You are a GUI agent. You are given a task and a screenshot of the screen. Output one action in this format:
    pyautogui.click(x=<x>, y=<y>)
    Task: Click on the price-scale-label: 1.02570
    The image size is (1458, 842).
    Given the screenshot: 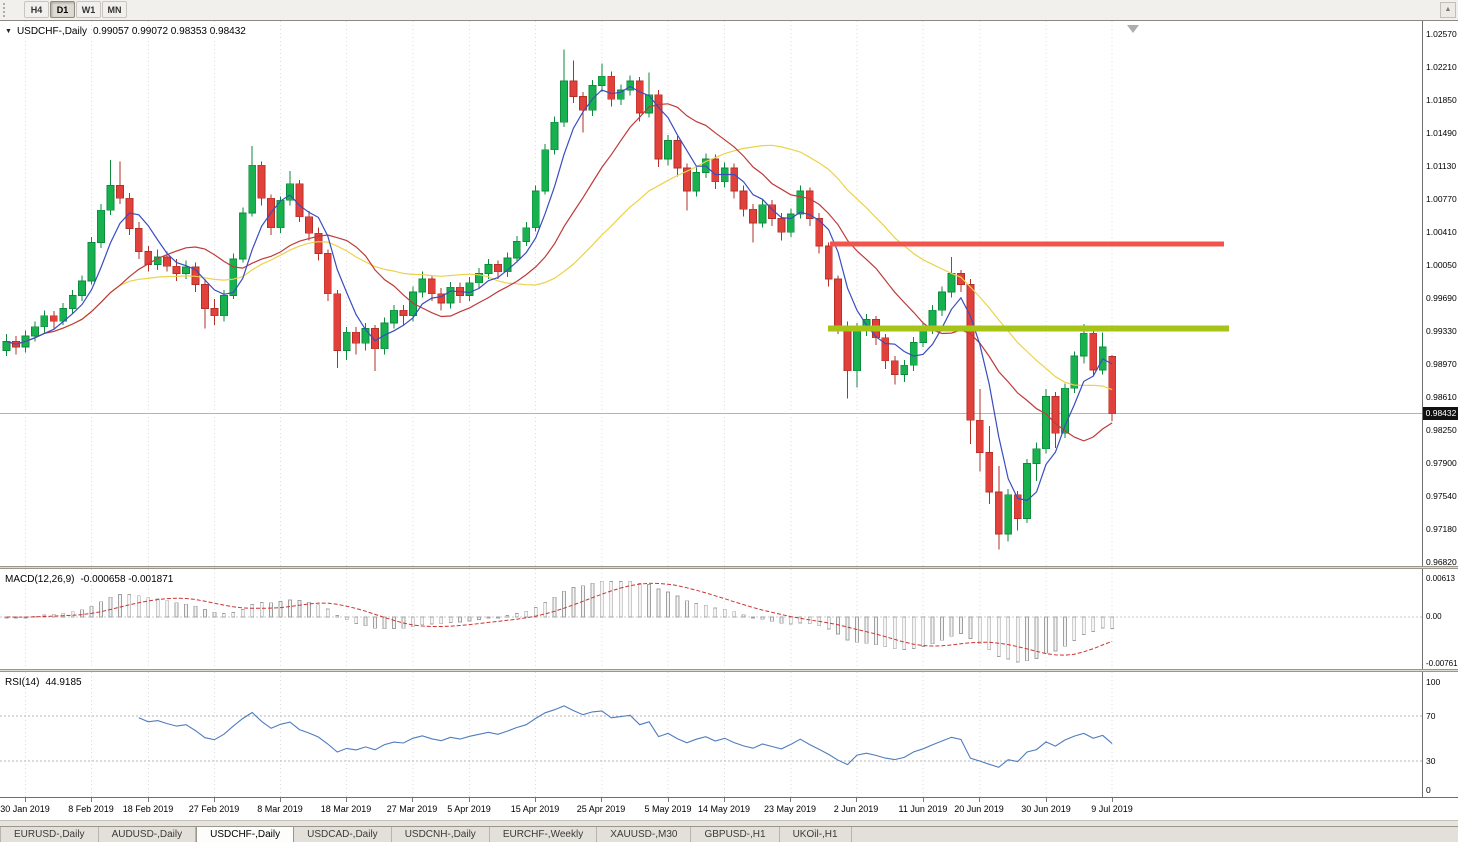 What is the action you would take?
    pyautogui.click(x=1441, y=34)
    